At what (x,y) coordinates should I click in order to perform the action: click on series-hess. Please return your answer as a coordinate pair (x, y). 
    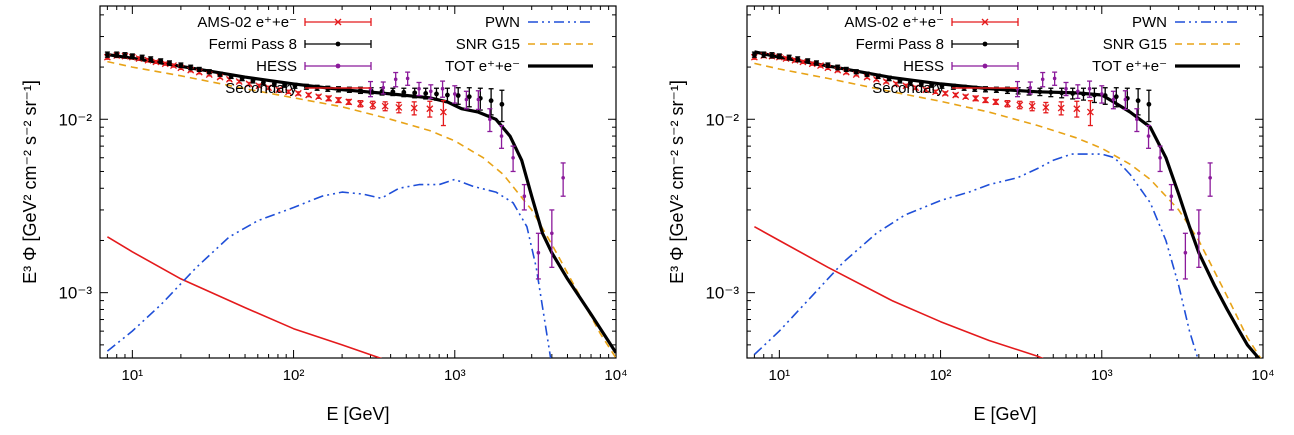
    Looking at the image, I should click on (466, 175).